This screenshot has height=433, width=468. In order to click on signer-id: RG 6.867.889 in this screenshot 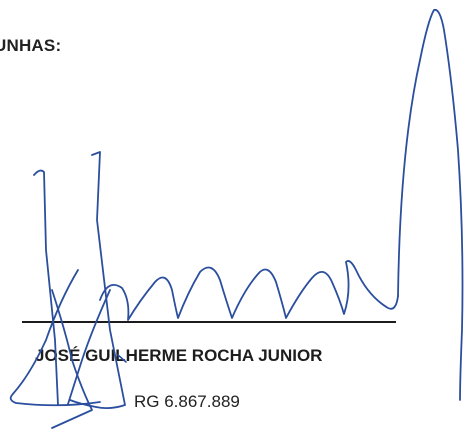, I will do `click(187, 401)`.